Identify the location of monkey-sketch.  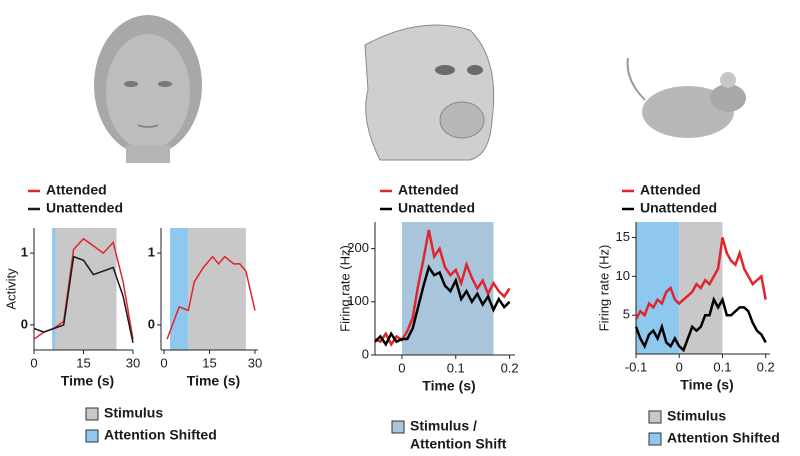
(429, 92).